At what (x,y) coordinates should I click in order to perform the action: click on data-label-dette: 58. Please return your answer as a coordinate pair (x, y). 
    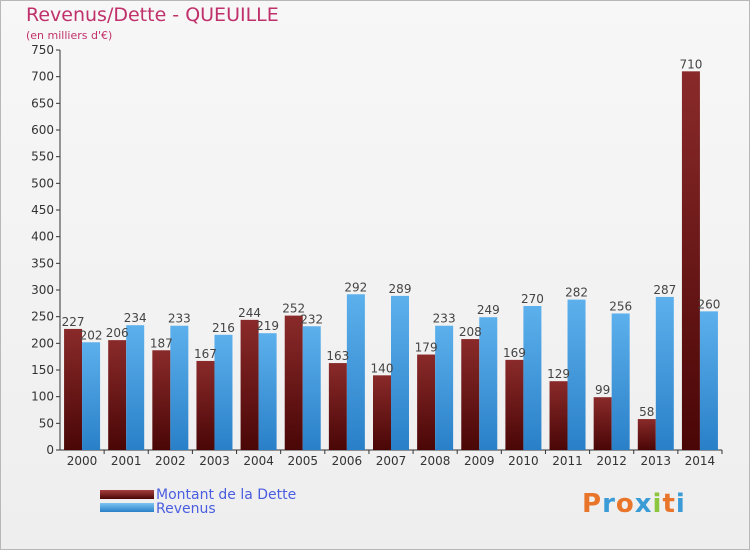
    Looking at the image, I should click on (646, 412).